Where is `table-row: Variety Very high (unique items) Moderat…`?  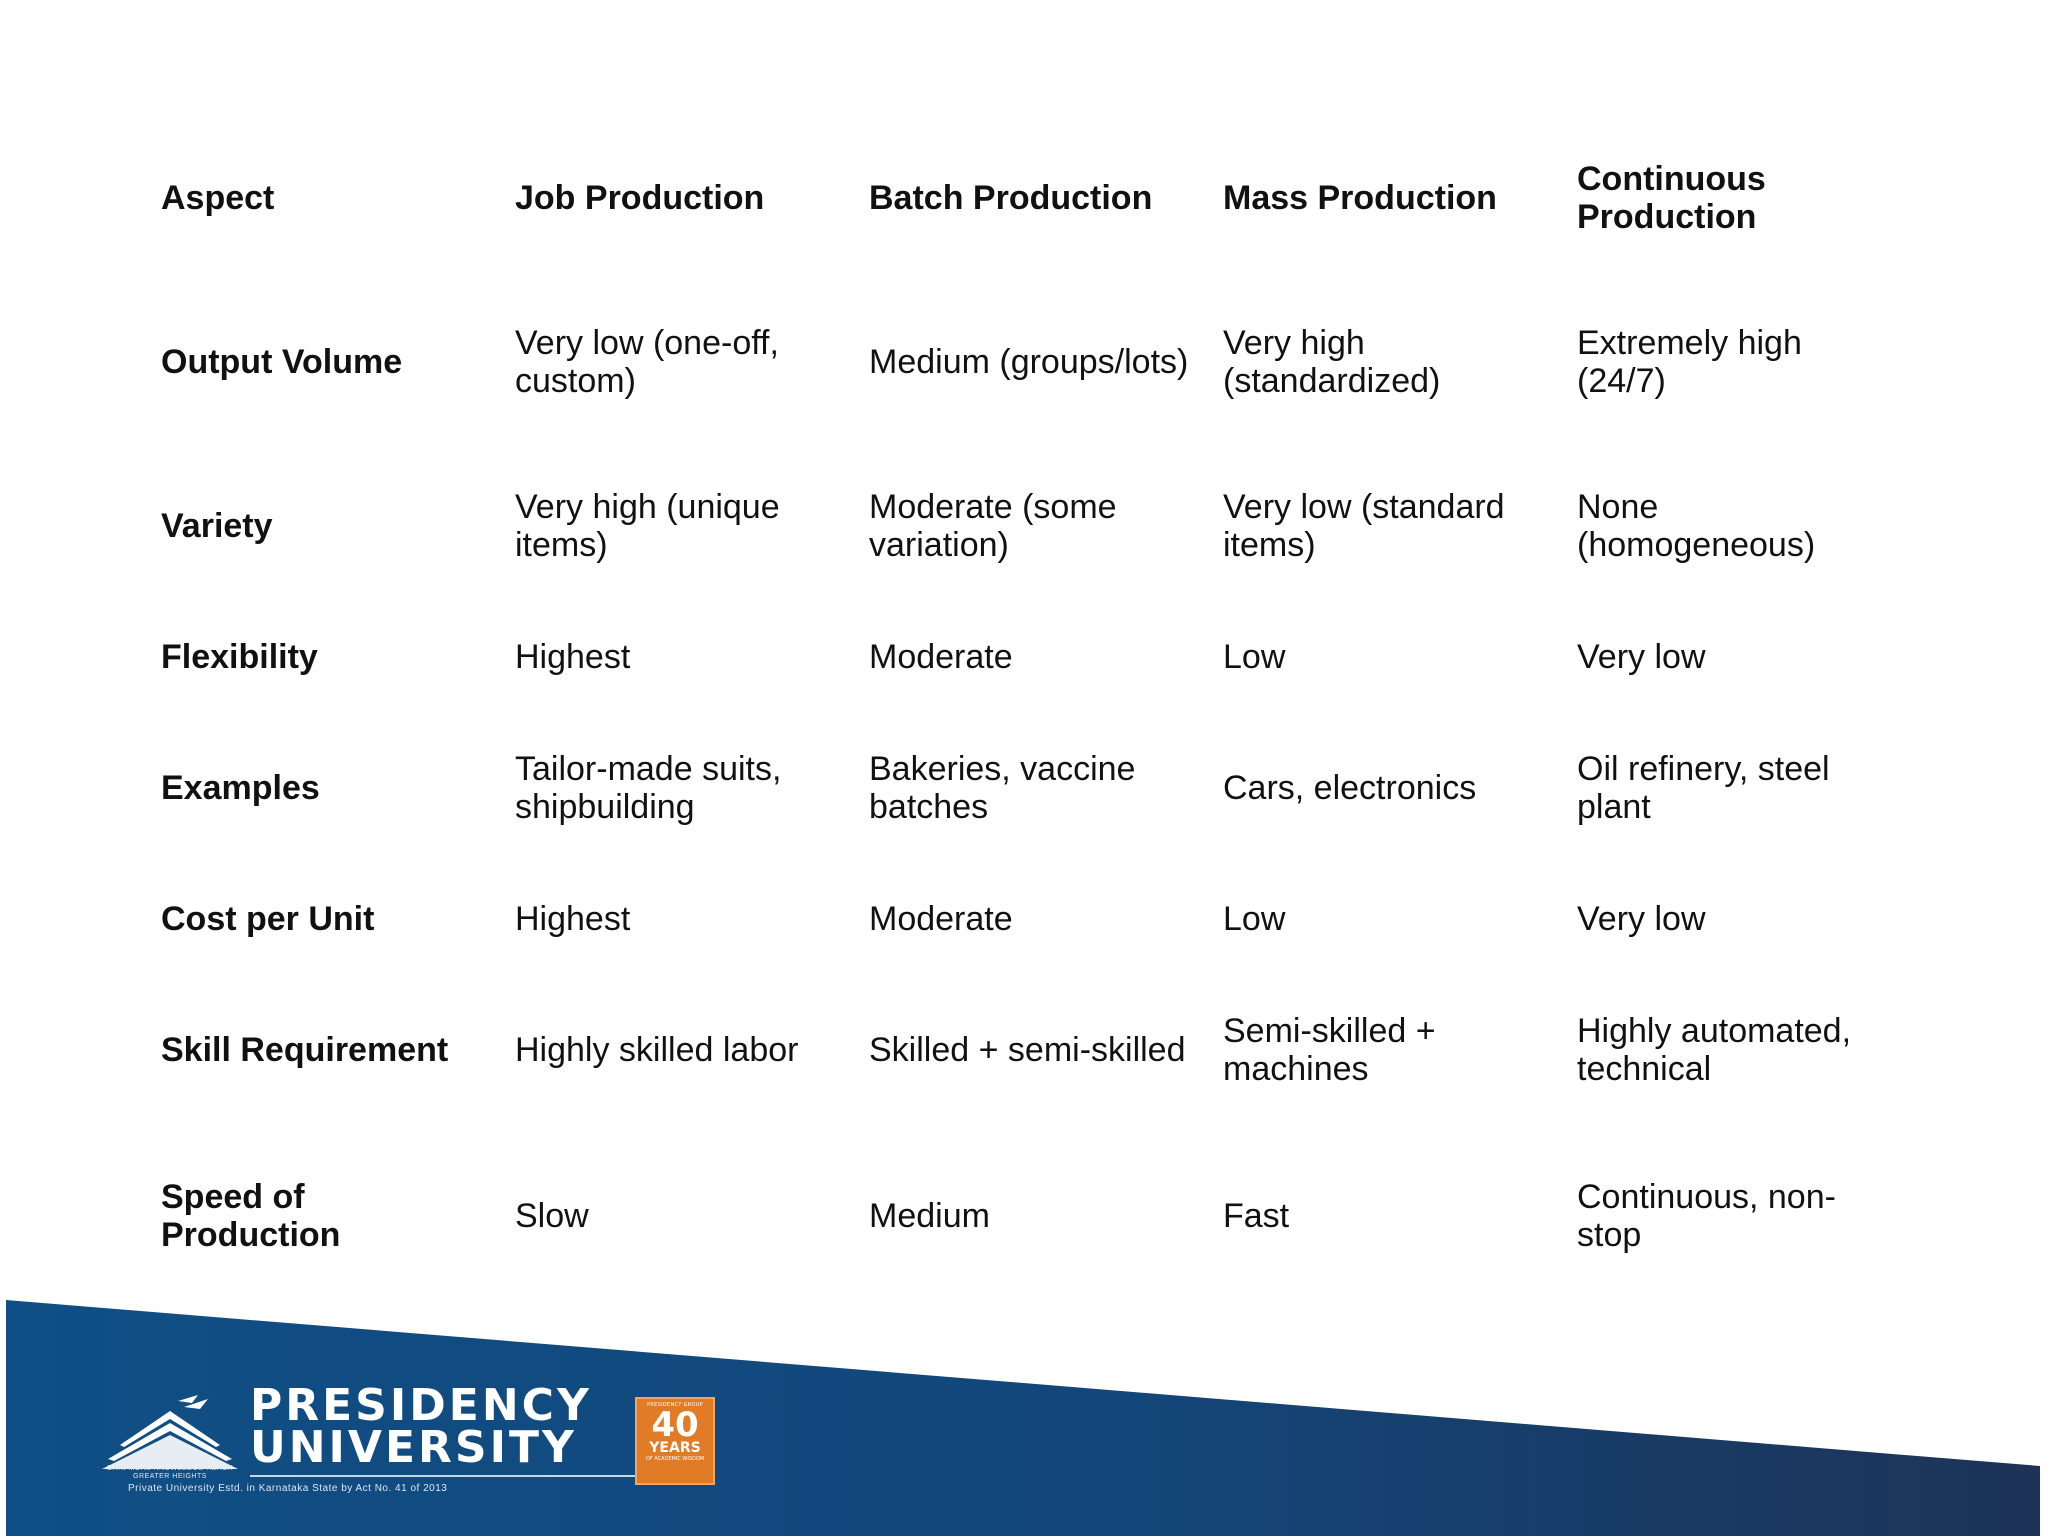 table-row: Variety Very high (unique items) Moderat… is located at coordinates (1025, 526).